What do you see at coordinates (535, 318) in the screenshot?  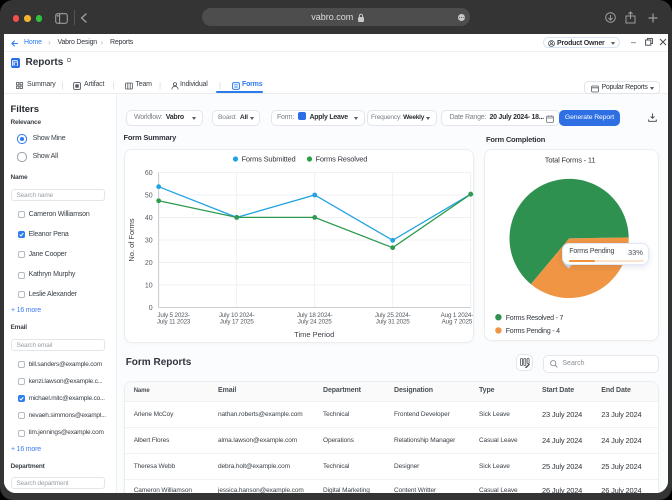 I see `svg-text: Forms Resolved - 7` at bounding box center [535, 318].